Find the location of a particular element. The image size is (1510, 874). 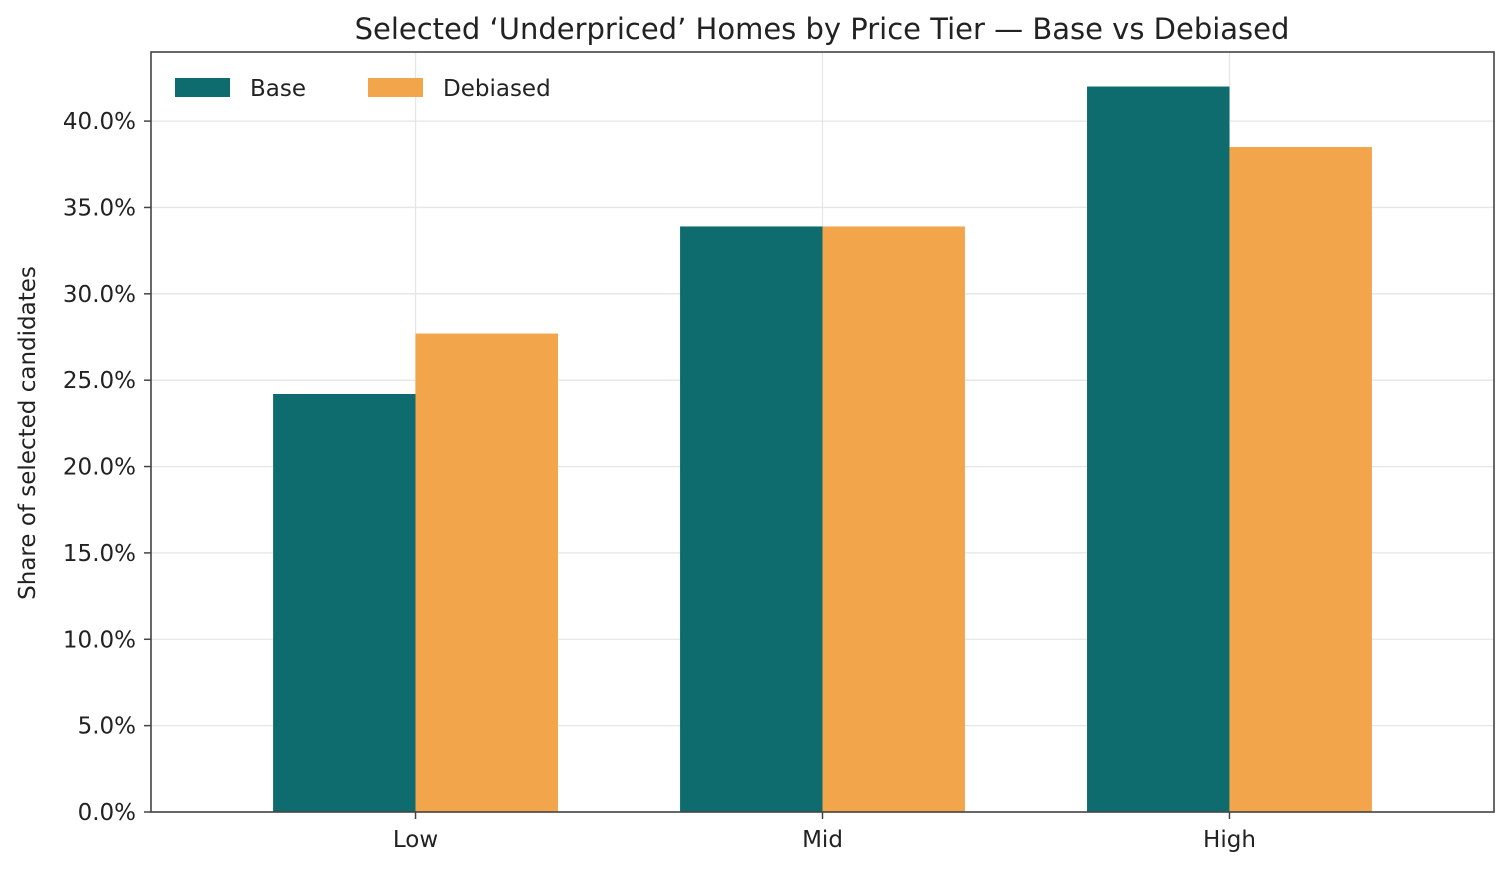

legend-label-base: Base is located at coordinates (278, 89).